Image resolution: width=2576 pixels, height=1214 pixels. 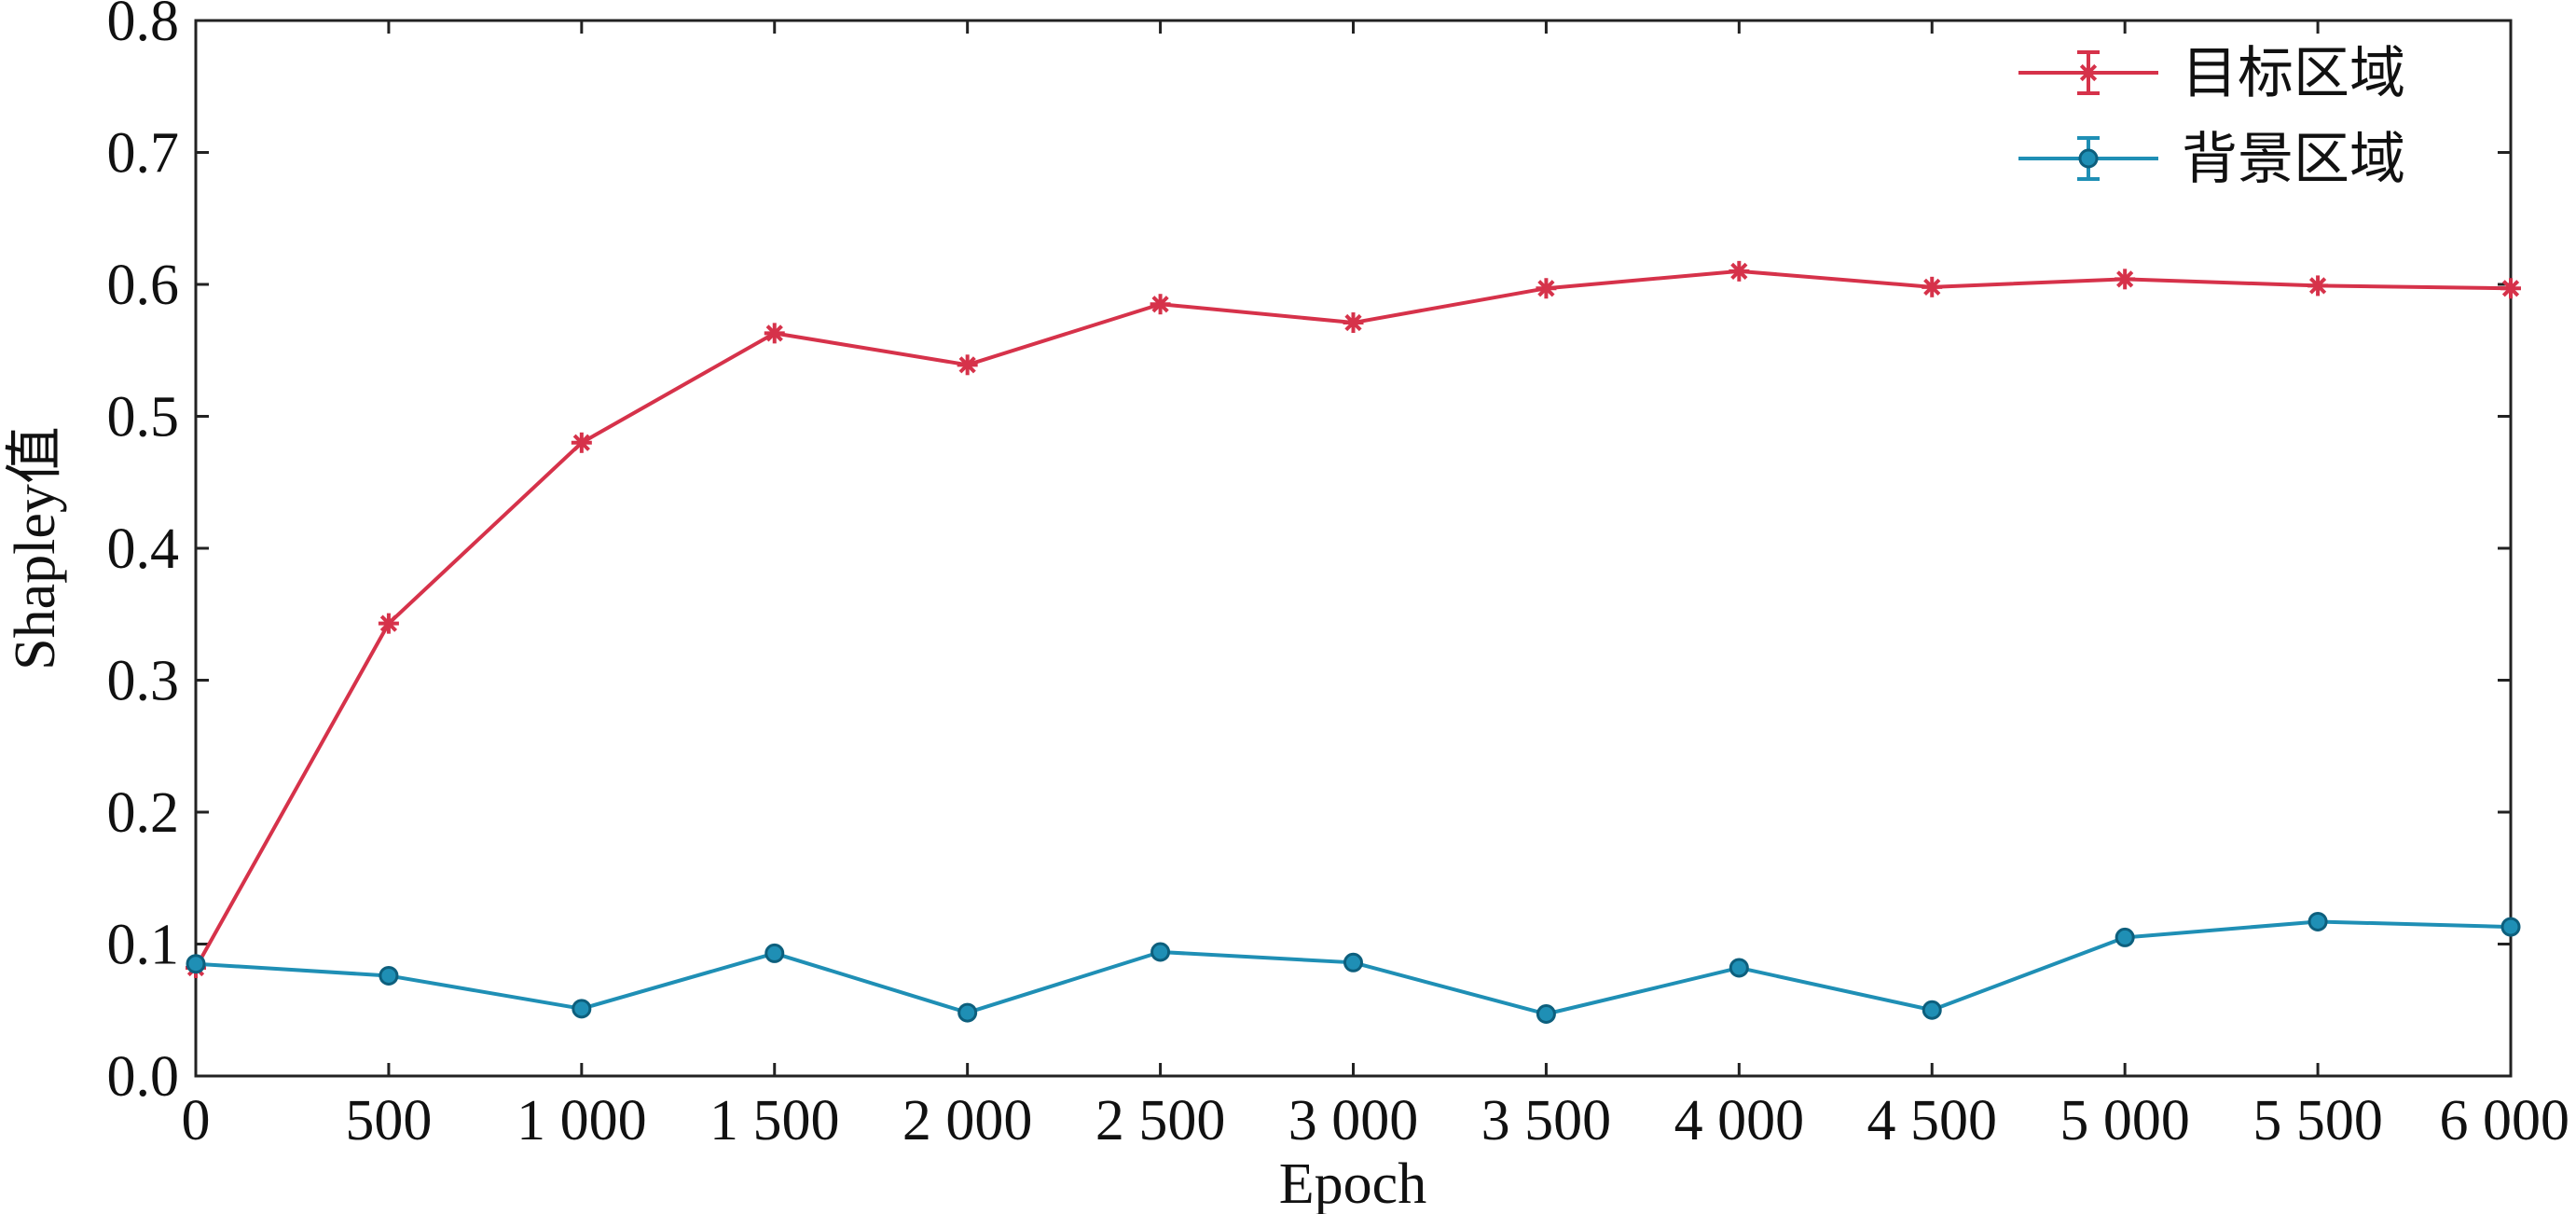 I want to click on y-tick-label: 0.3, so click(x=143, y=681).